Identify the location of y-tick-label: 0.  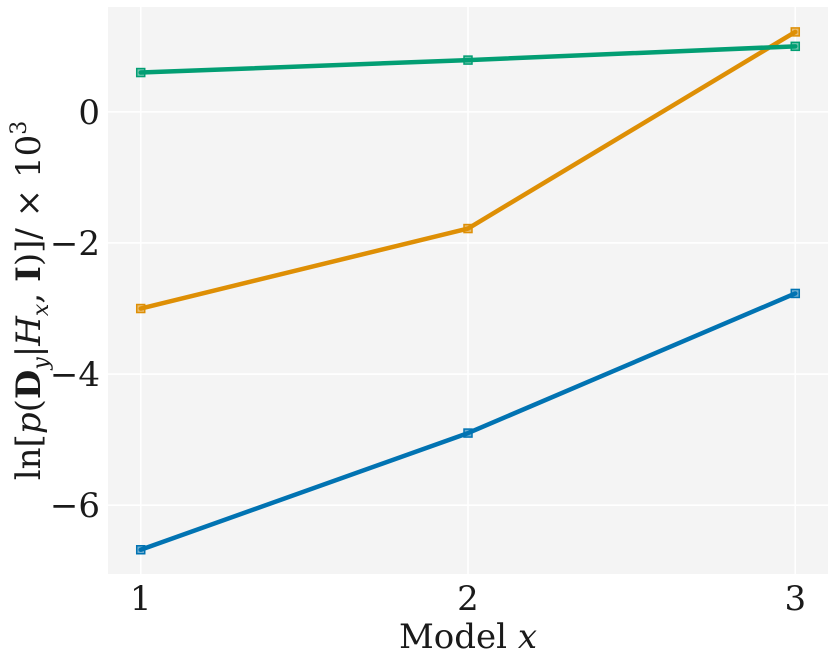
(89, 113).